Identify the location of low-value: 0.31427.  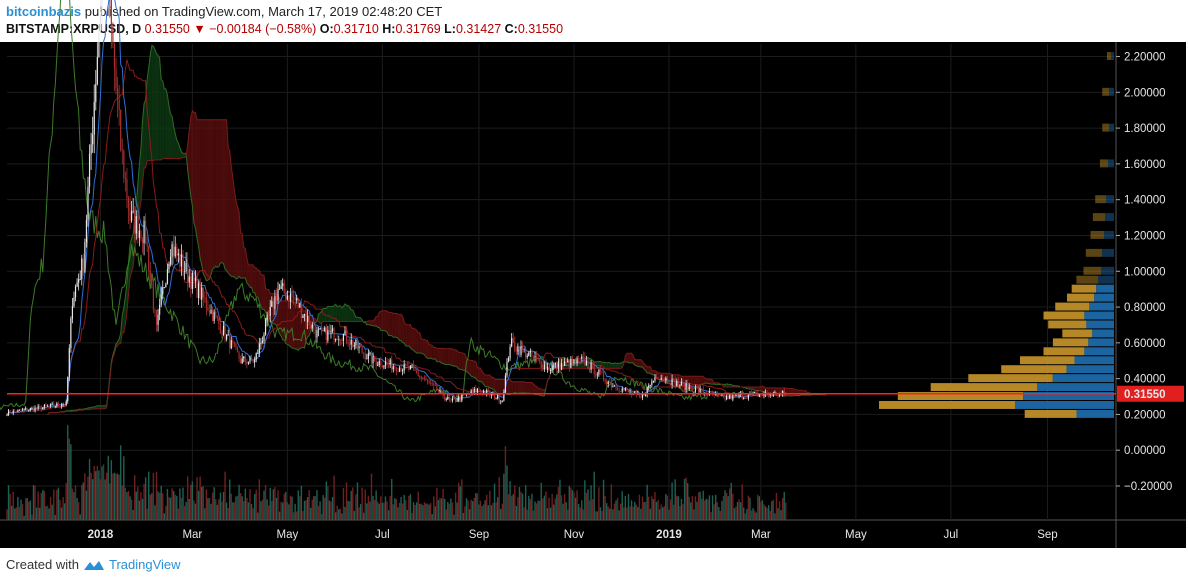
(478, 29).